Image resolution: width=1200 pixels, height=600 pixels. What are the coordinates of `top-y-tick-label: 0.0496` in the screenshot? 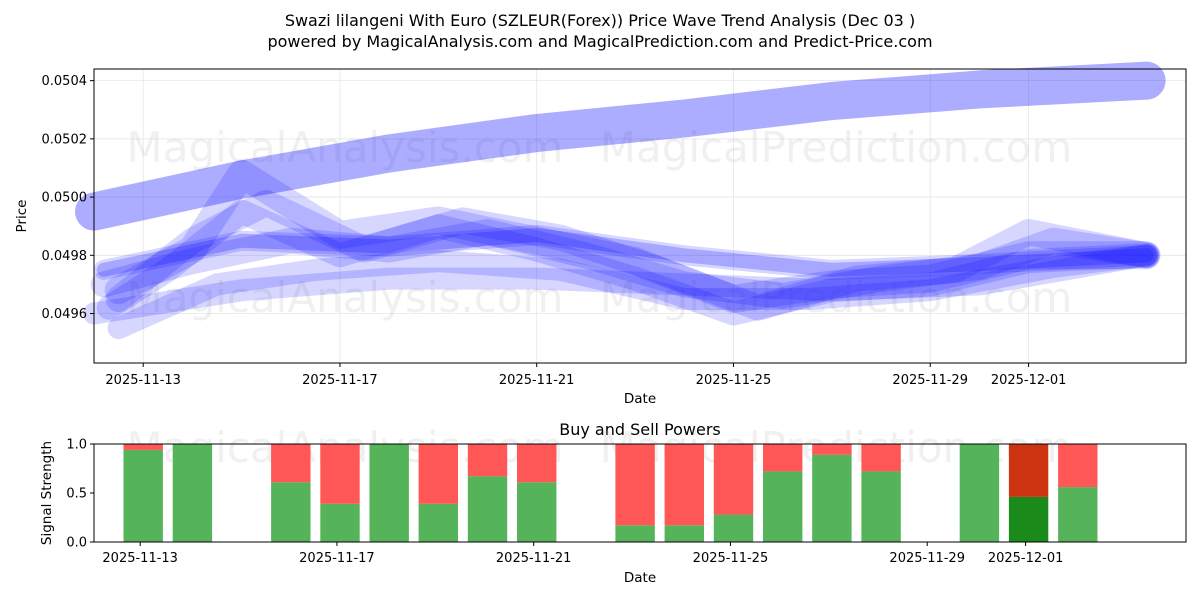 It's located at (65, 314).